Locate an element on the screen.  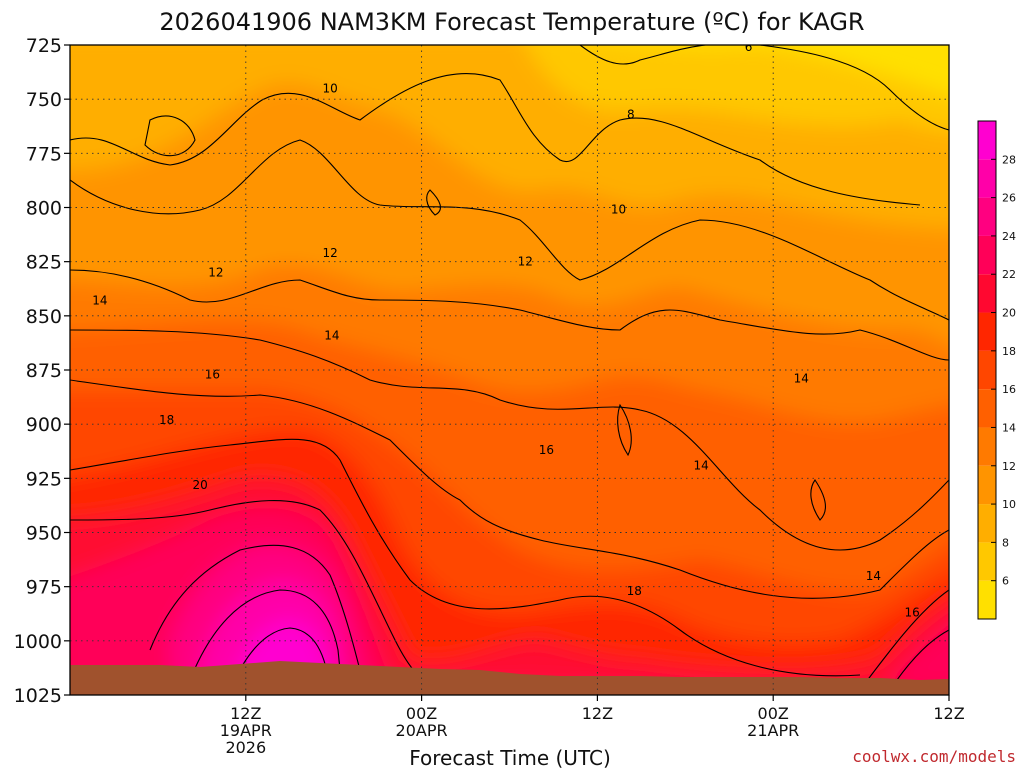
colorbar-frame is located at coordinates (987, 370).